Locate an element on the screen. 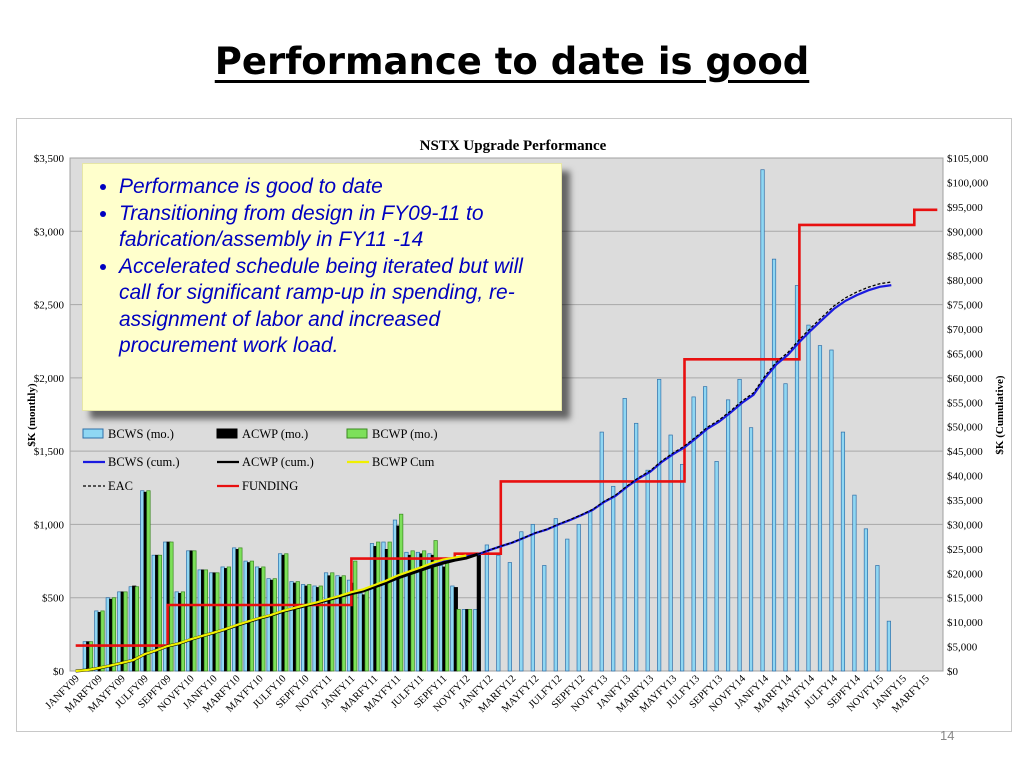 The width and height of the screenshot is (1024, 768). y-tick-label-left: $3,000 is located at coordinates (49, 232).